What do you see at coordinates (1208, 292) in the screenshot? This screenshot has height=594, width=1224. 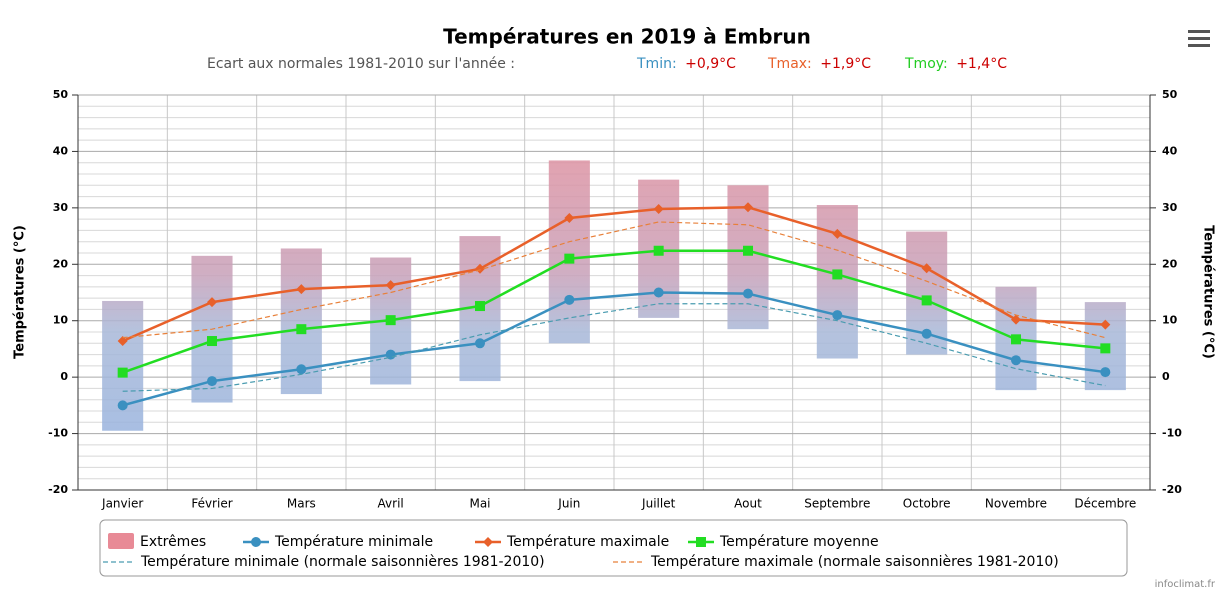 I see `y2-axis-title: Températures (°C)` at bounding box center [1208, 292].